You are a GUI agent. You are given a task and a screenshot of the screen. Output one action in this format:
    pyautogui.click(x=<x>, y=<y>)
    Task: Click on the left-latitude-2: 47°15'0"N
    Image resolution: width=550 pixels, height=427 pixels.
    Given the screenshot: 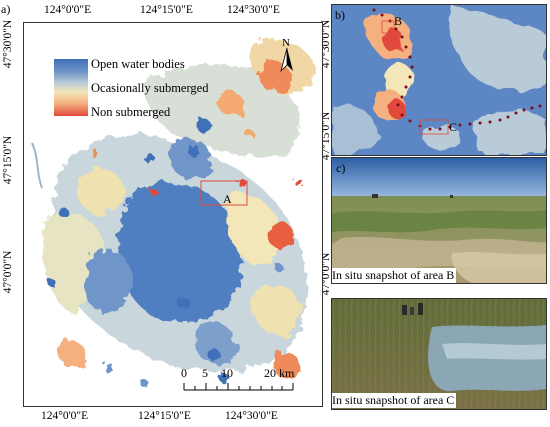 What is the action you would take?
    pyautogui.click(x=8, y=160)
    